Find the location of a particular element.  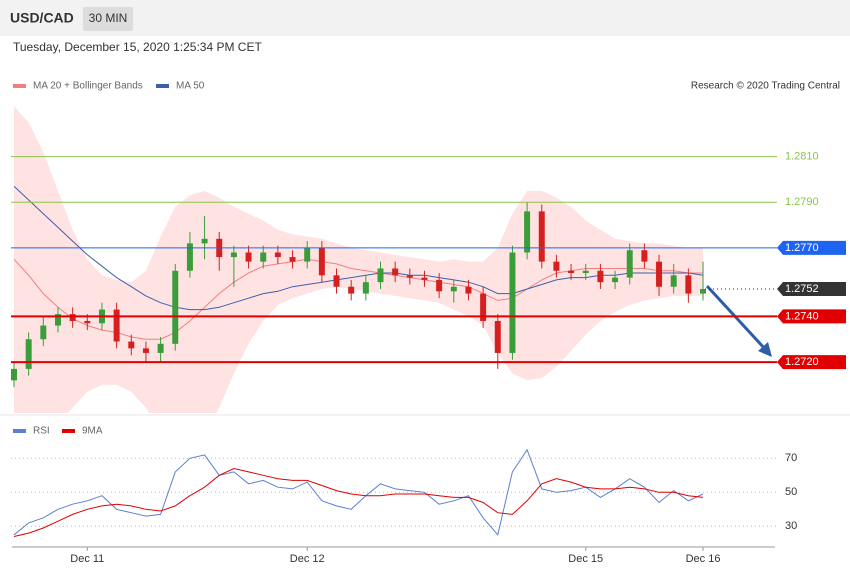

legend-label: MA 50 is located at coordinates (190, 86).